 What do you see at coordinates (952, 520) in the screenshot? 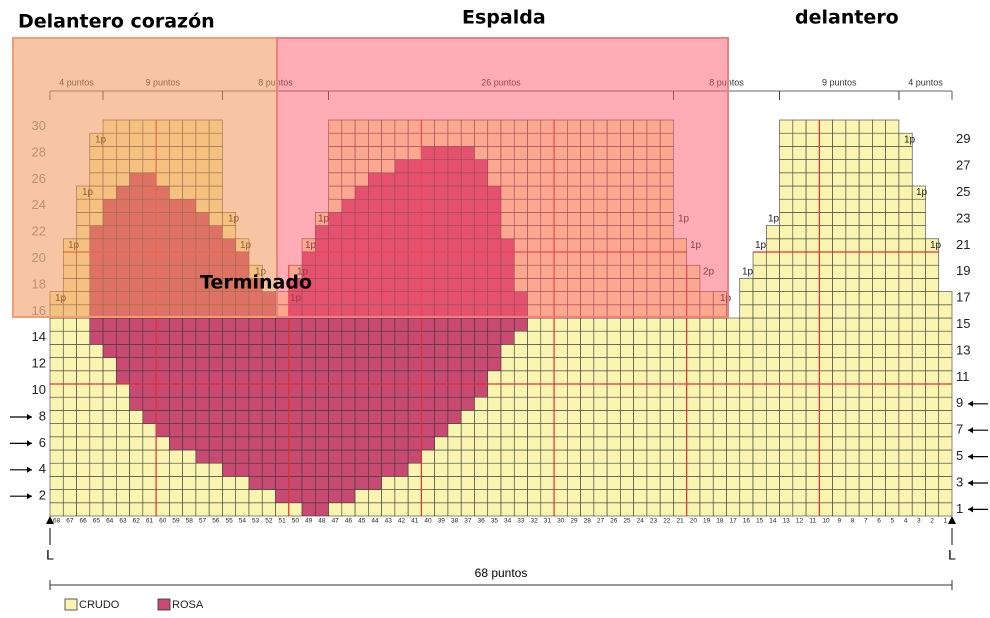
I see `edge-marker` at bounding box center [952, 520].